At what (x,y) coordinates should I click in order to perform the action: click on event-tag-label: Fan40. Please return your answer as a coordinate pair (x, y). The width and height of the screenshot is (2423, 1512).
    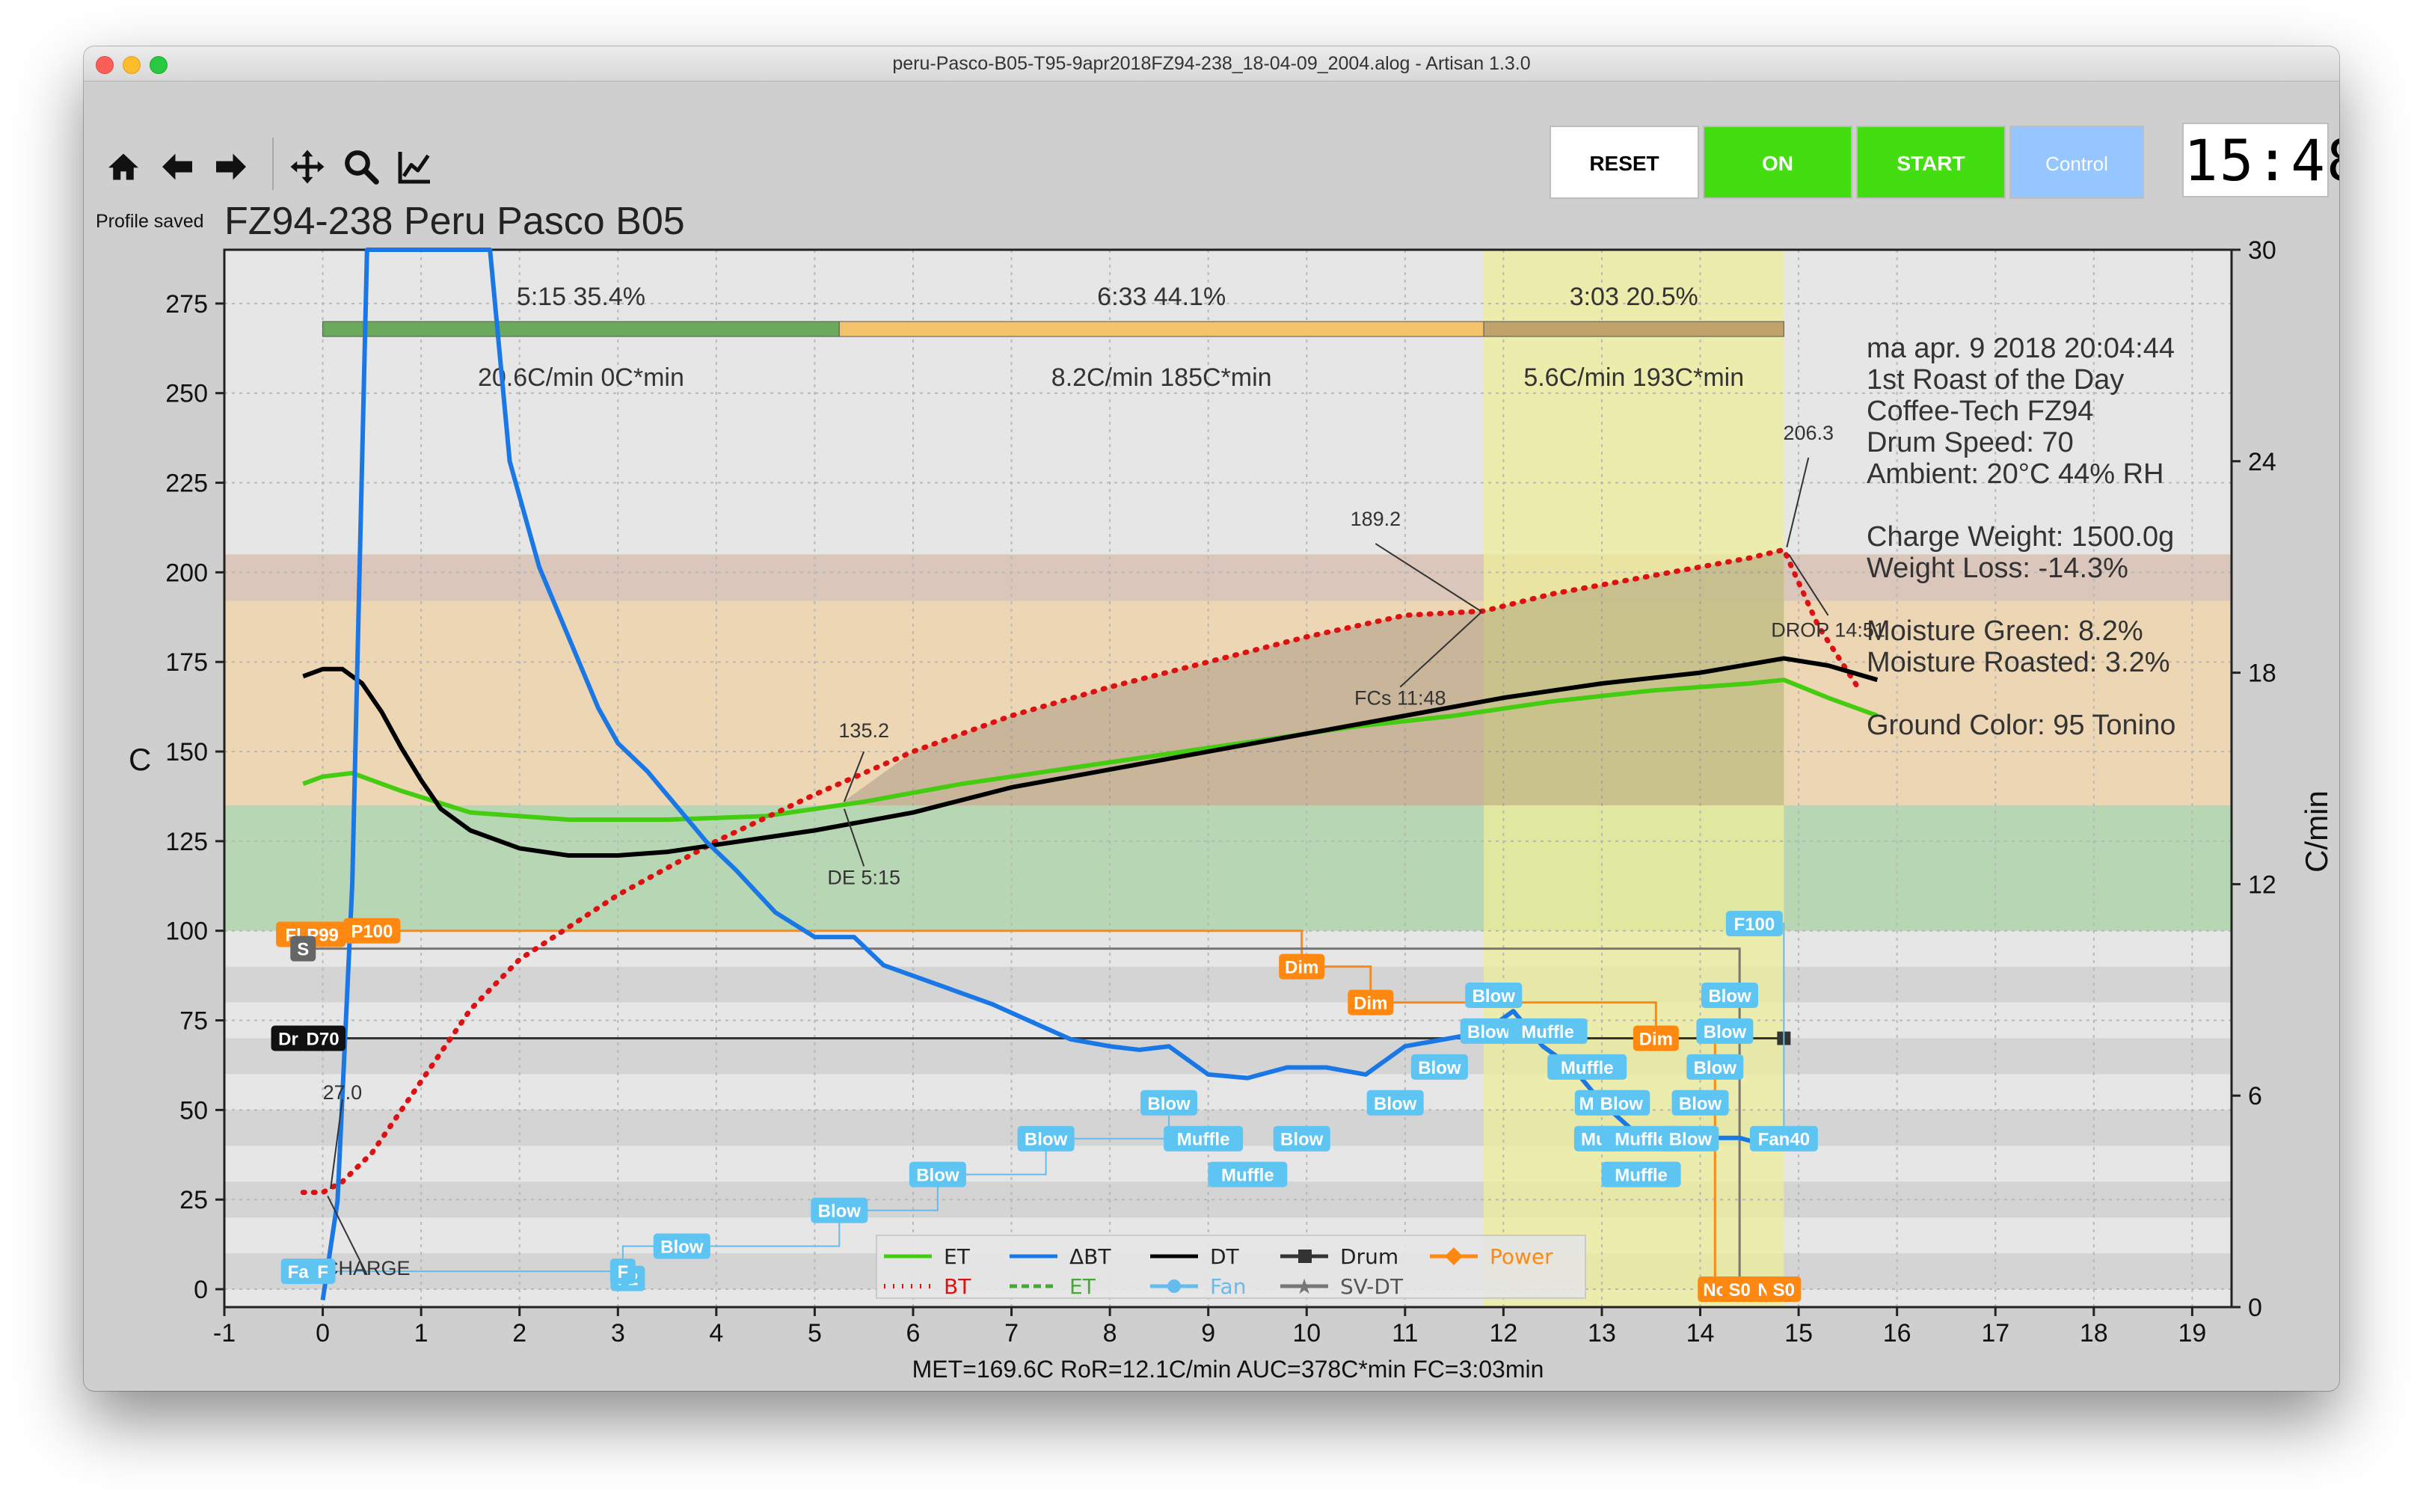
    Looking at the image, I should click on (1784, 1140).